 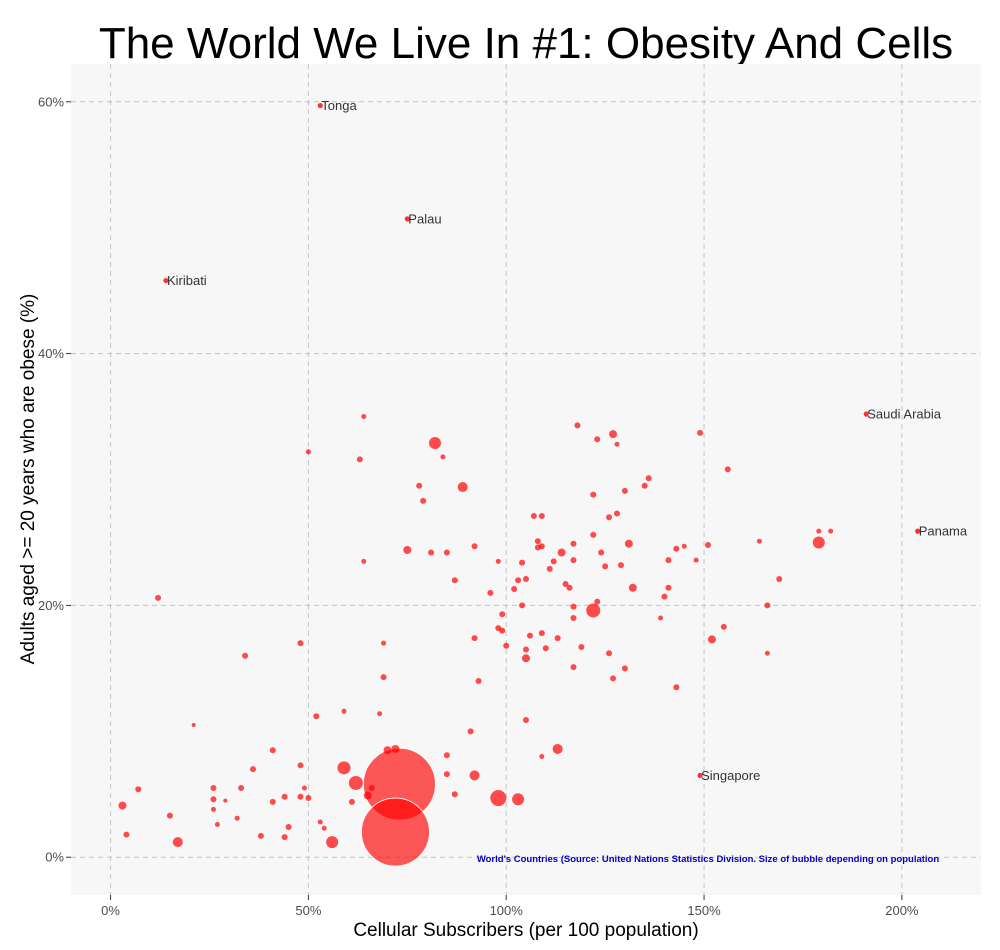 I want to click on point-label: Kiribati, so click(x=187, y=280).